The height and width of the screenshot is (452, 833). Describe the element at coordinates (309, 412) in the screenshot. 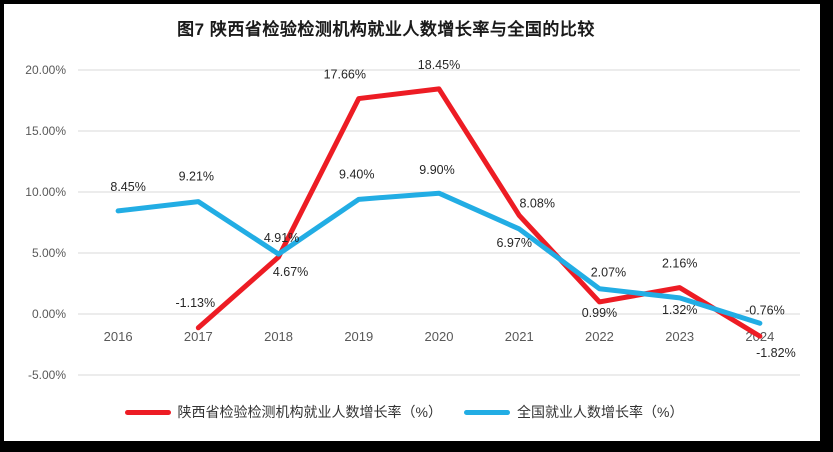

I see `legend-label-shaanxi: 陕西省检验检测机构就业人数增长率（%）` at that location.